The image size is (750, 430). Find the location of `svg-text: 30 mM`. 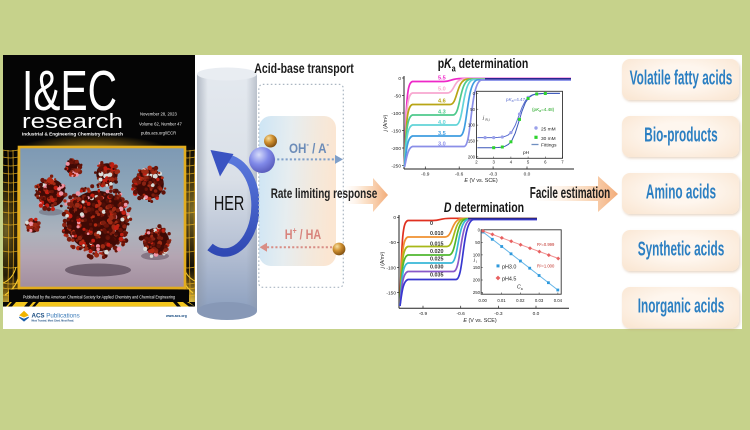

svg-text: 30 mM is located at coordinates (548, 139).